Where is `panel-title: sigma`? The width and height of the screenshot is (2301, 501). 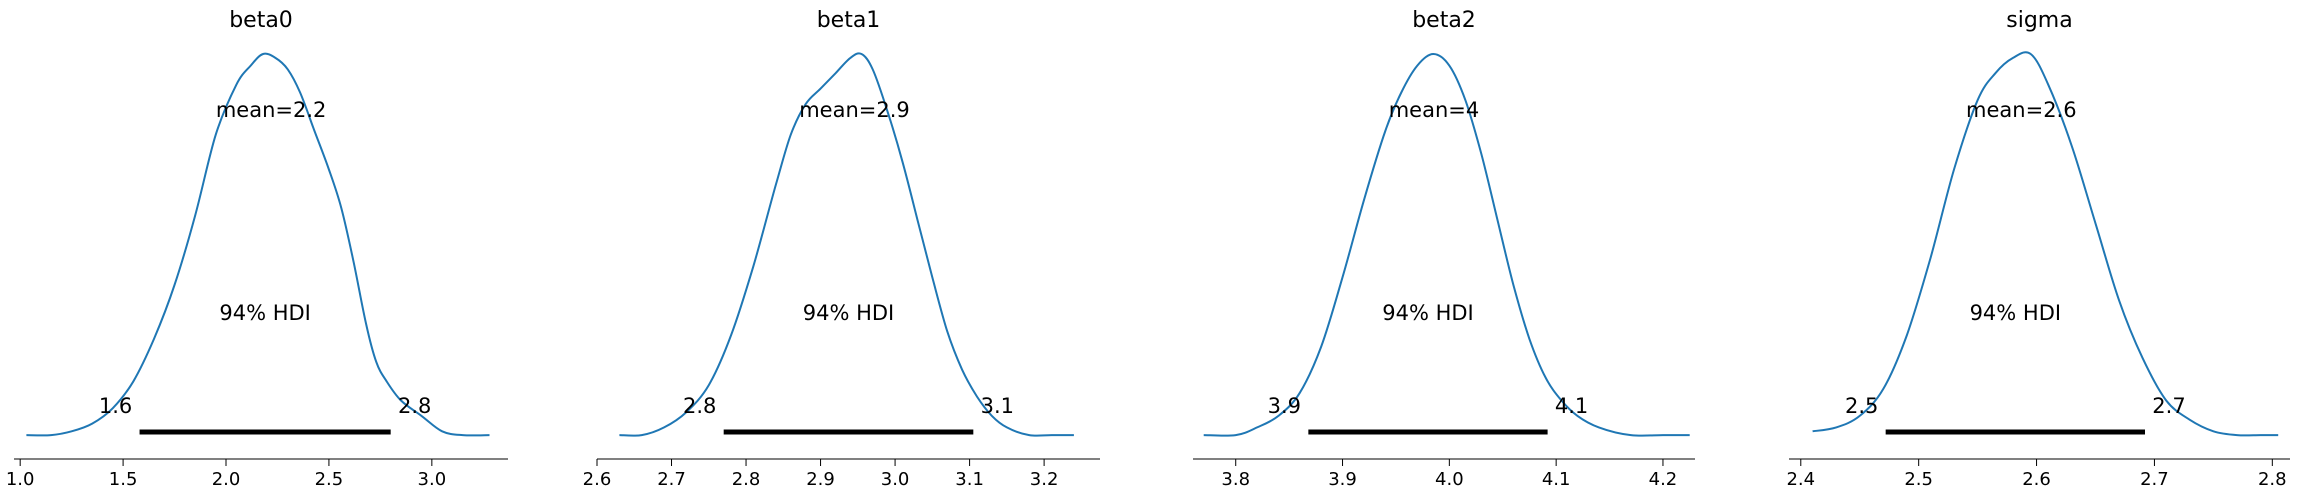 panel-title: sigma is located at coordinates (2039, 20).